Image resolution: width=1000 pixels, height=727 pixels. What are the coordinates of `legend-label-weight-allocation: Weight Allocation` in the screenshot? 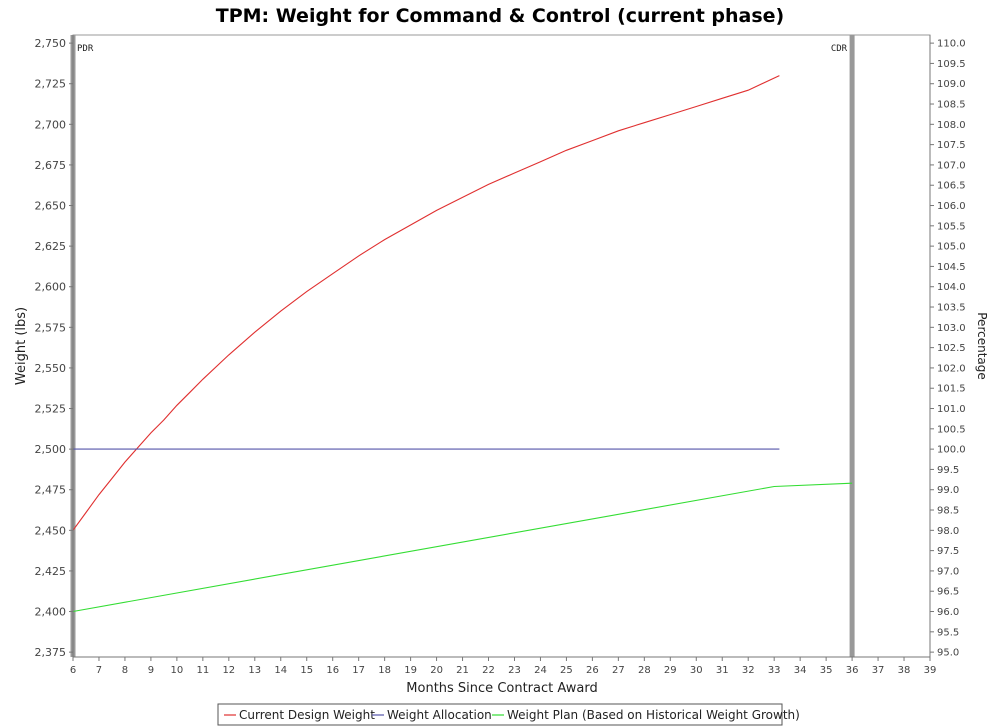 It's located at (439, 715).